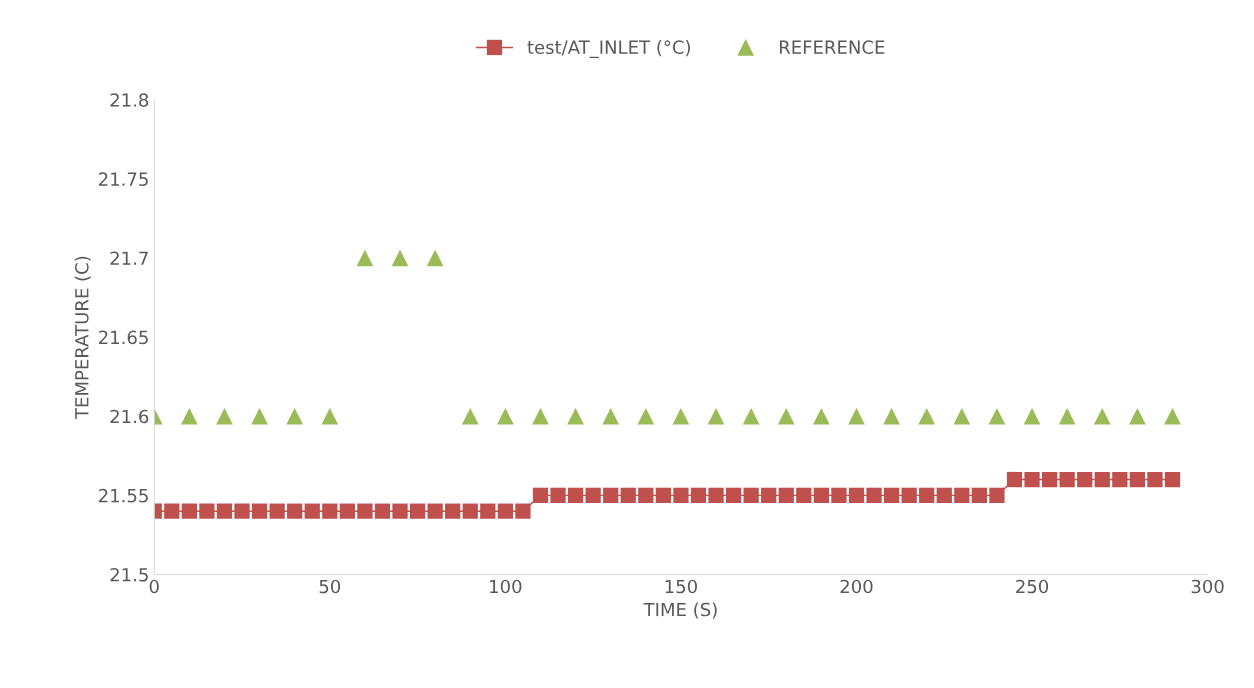  I want to click on x-axis-title: TIME (S), so click(680, 610).